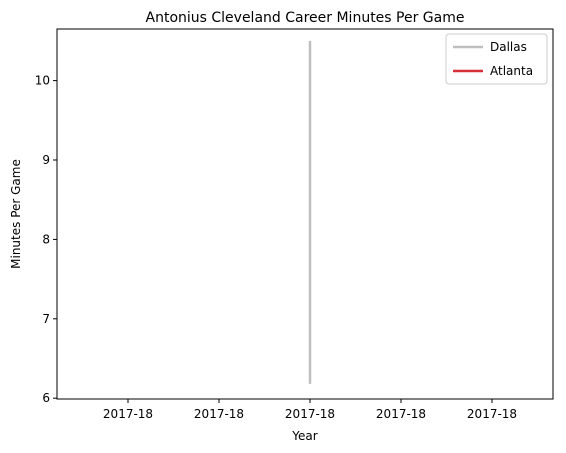 This screenshot has height=453, width=566. What do you see at coordinates (46, 319) in the screenshot?
I see `y-tick-label: 7` at bounding box center [46, 319].